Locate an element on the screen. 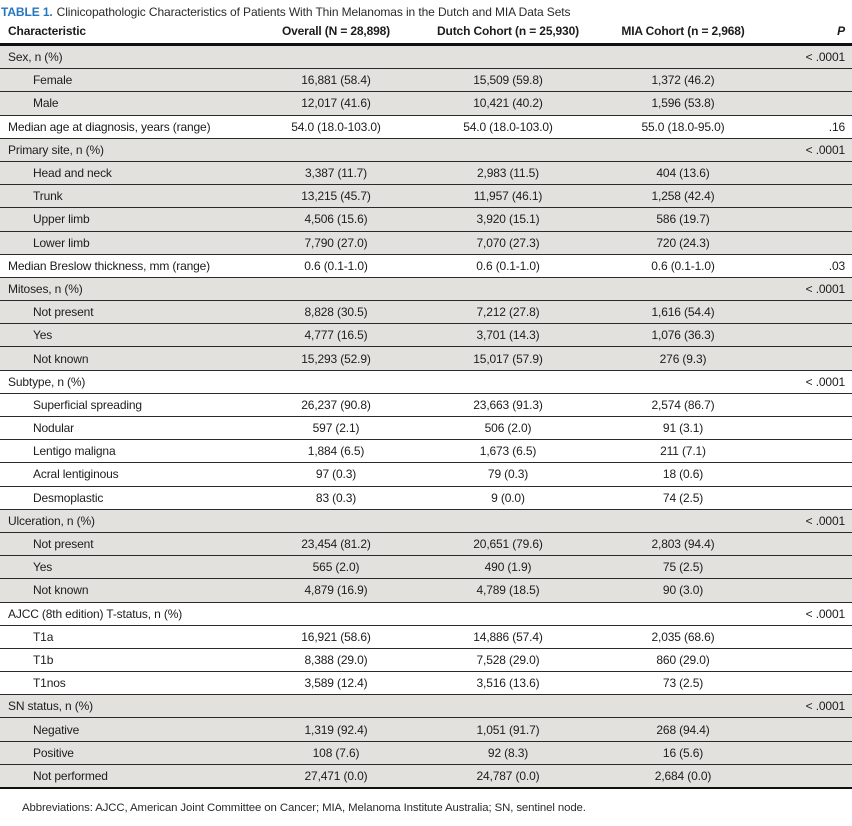 Image resolution: width=852 pixels, height=826 pixels. dutch-cohort-value-cell: 506 (2.0) is located at coordinates (508, 428).